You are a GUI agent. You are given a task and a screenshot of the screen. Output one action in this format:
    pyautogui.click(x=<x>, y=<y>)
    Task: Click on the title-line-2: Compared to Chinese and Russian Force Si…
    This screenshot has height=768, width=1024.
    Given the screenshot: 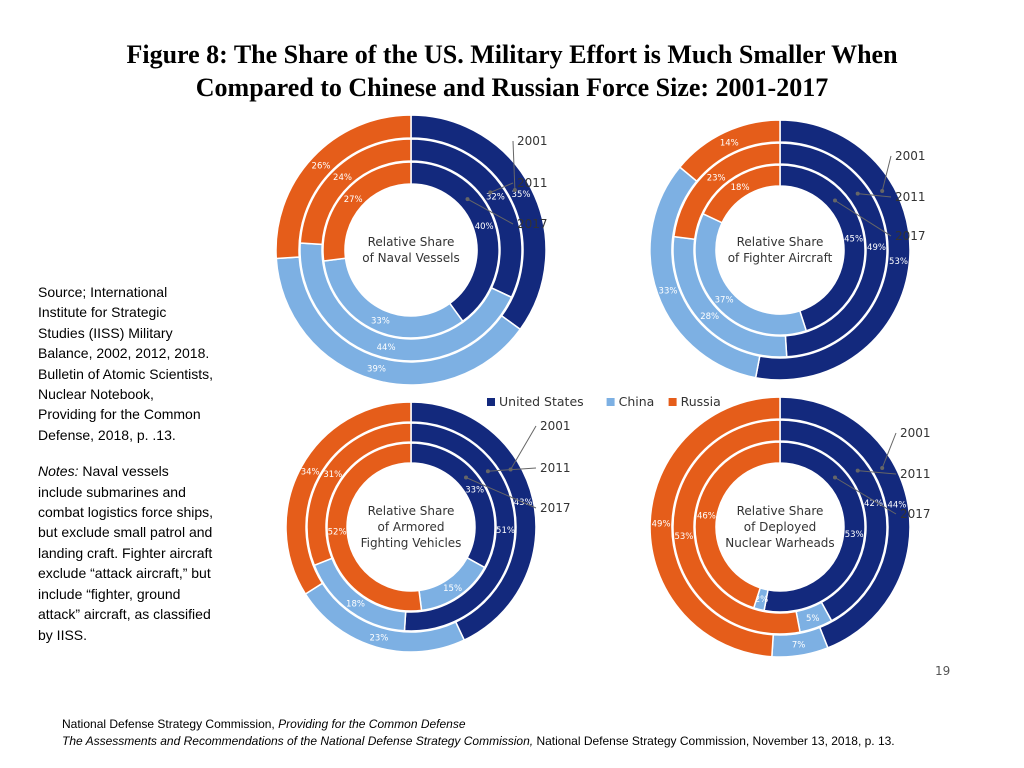 What is the action you would take?
    pyautogui.click(x=512, y=87)
    